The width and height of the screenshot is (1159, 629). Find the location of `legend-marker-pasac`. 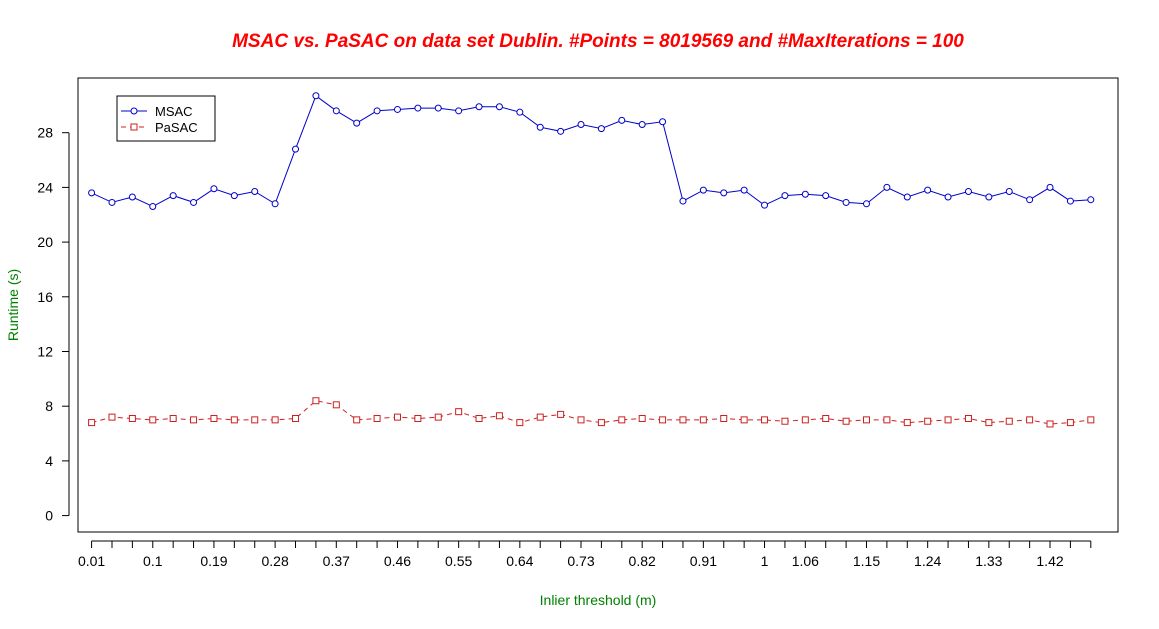

legend-marker-pasac is located at coordinates (134, 127).